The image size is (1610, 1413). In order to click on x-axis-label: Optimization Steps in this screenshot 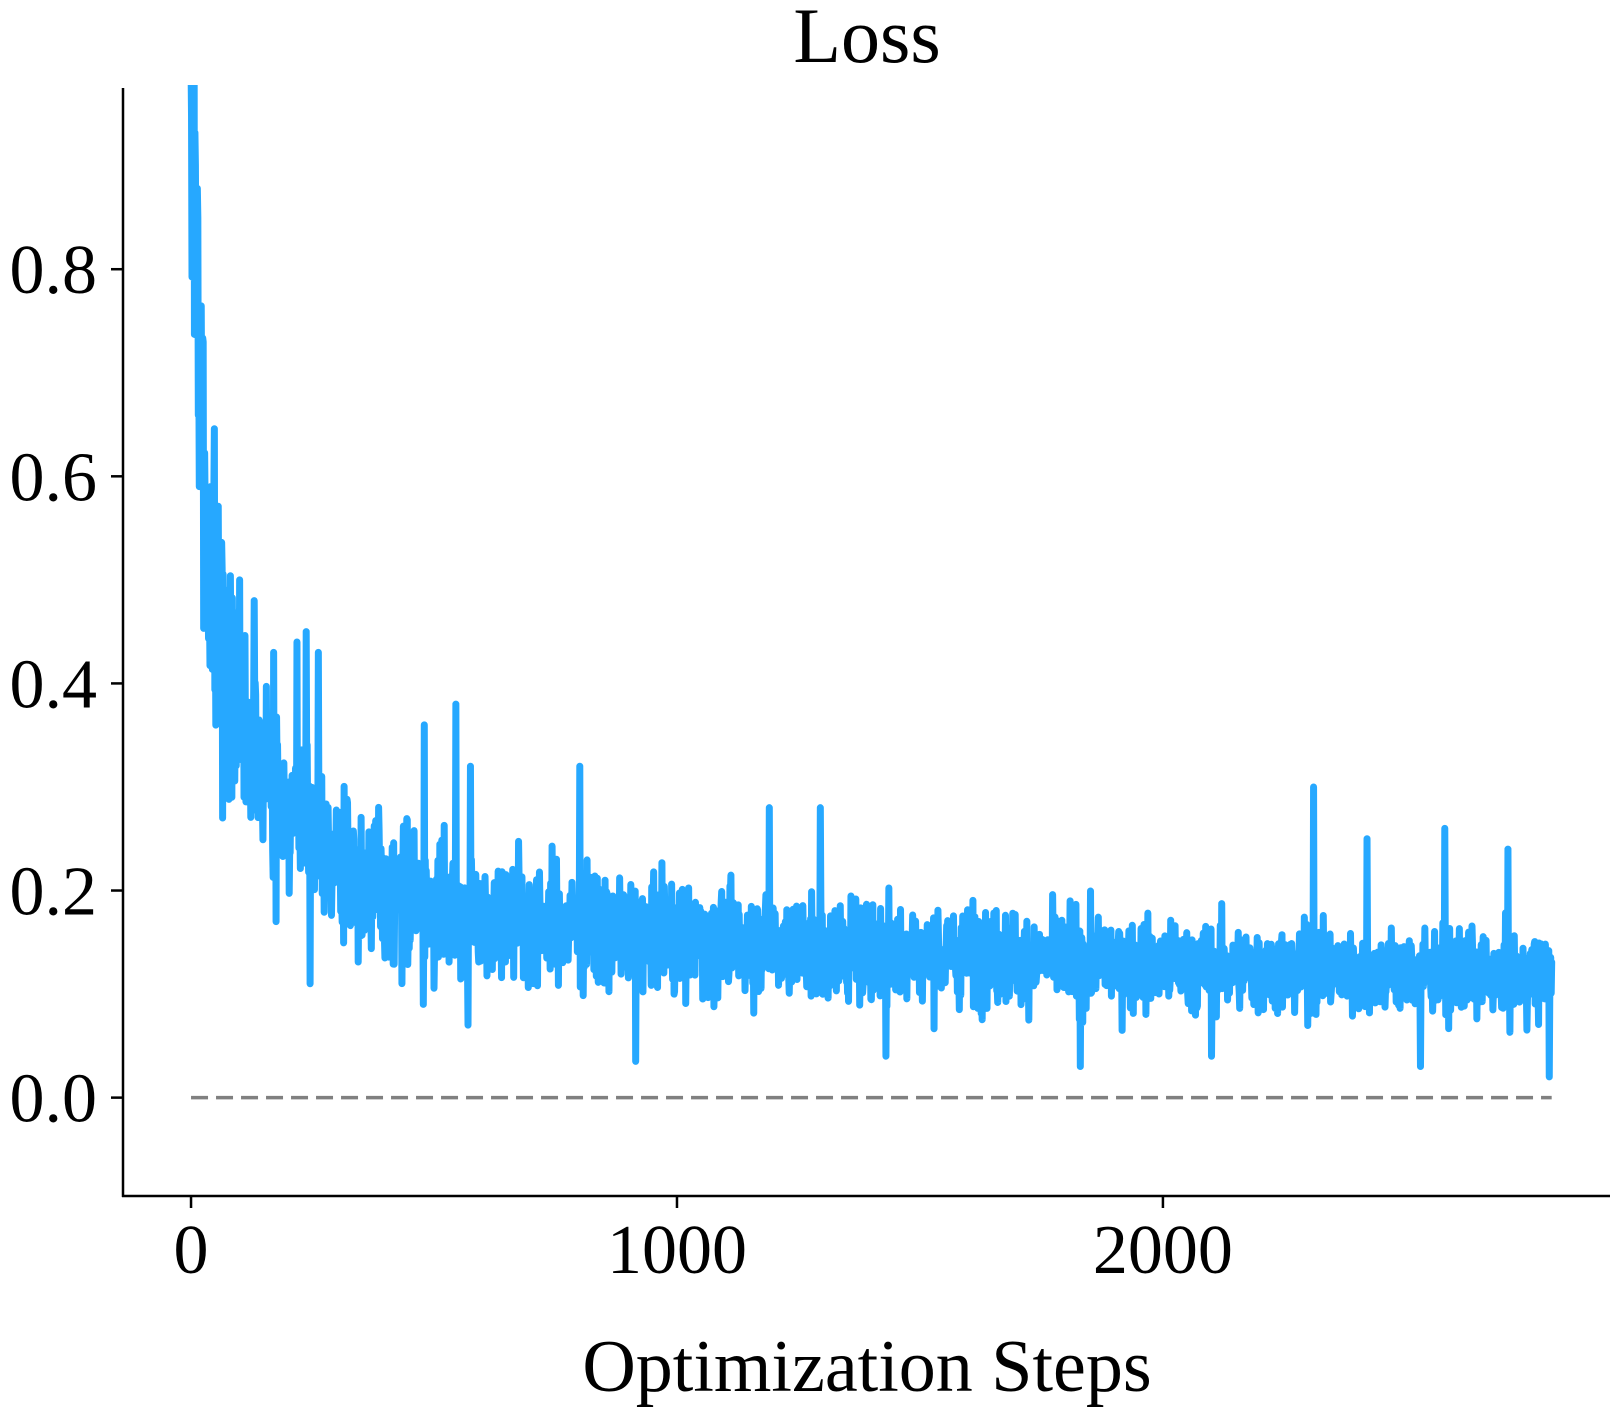, I will do `click(866, 1367)`.